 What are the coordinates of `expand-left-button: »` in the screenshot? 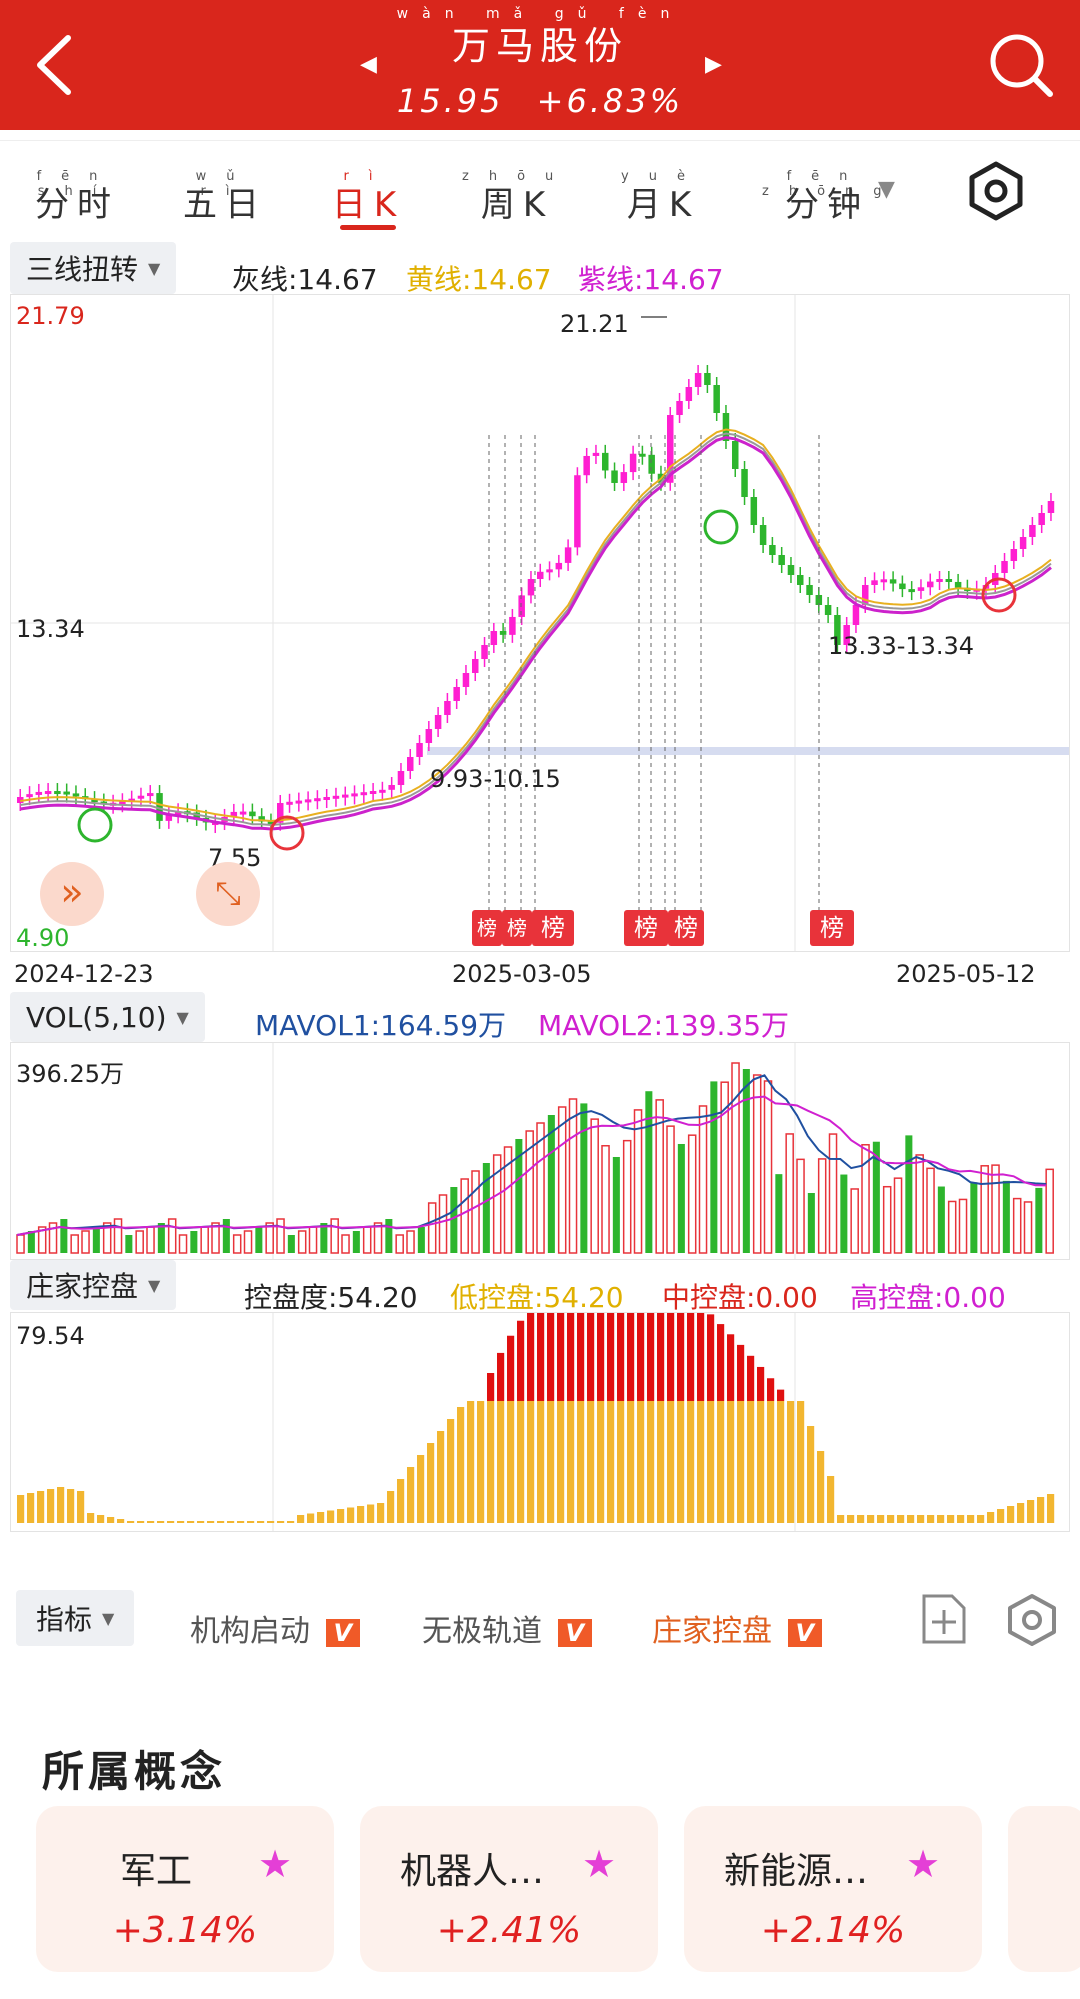 It's located at (72, 894).